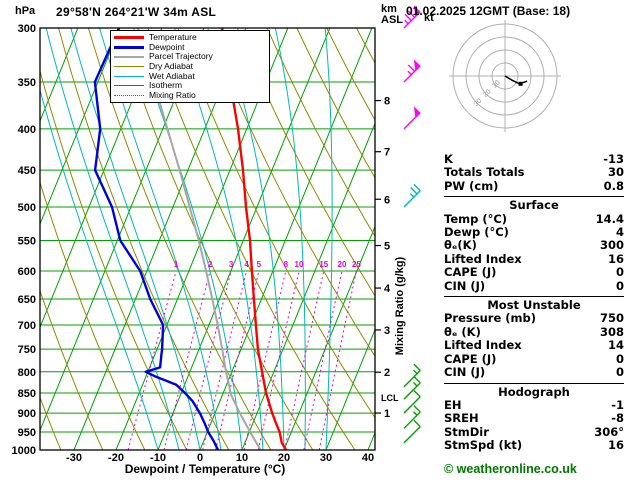 The height and width of the screenshot is (486, 629). Describe the element at coordinates (205, 469) in the screenshot. I see `x-axis-title: Dewpoint / Temperature (°C)` at that location.